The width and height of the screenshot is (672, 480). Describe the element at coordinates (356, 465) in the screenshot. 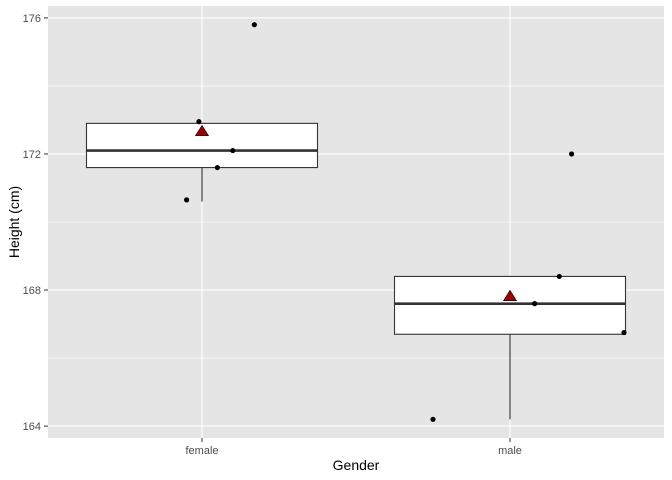

I see `x-axis-title: Gender` at that location.